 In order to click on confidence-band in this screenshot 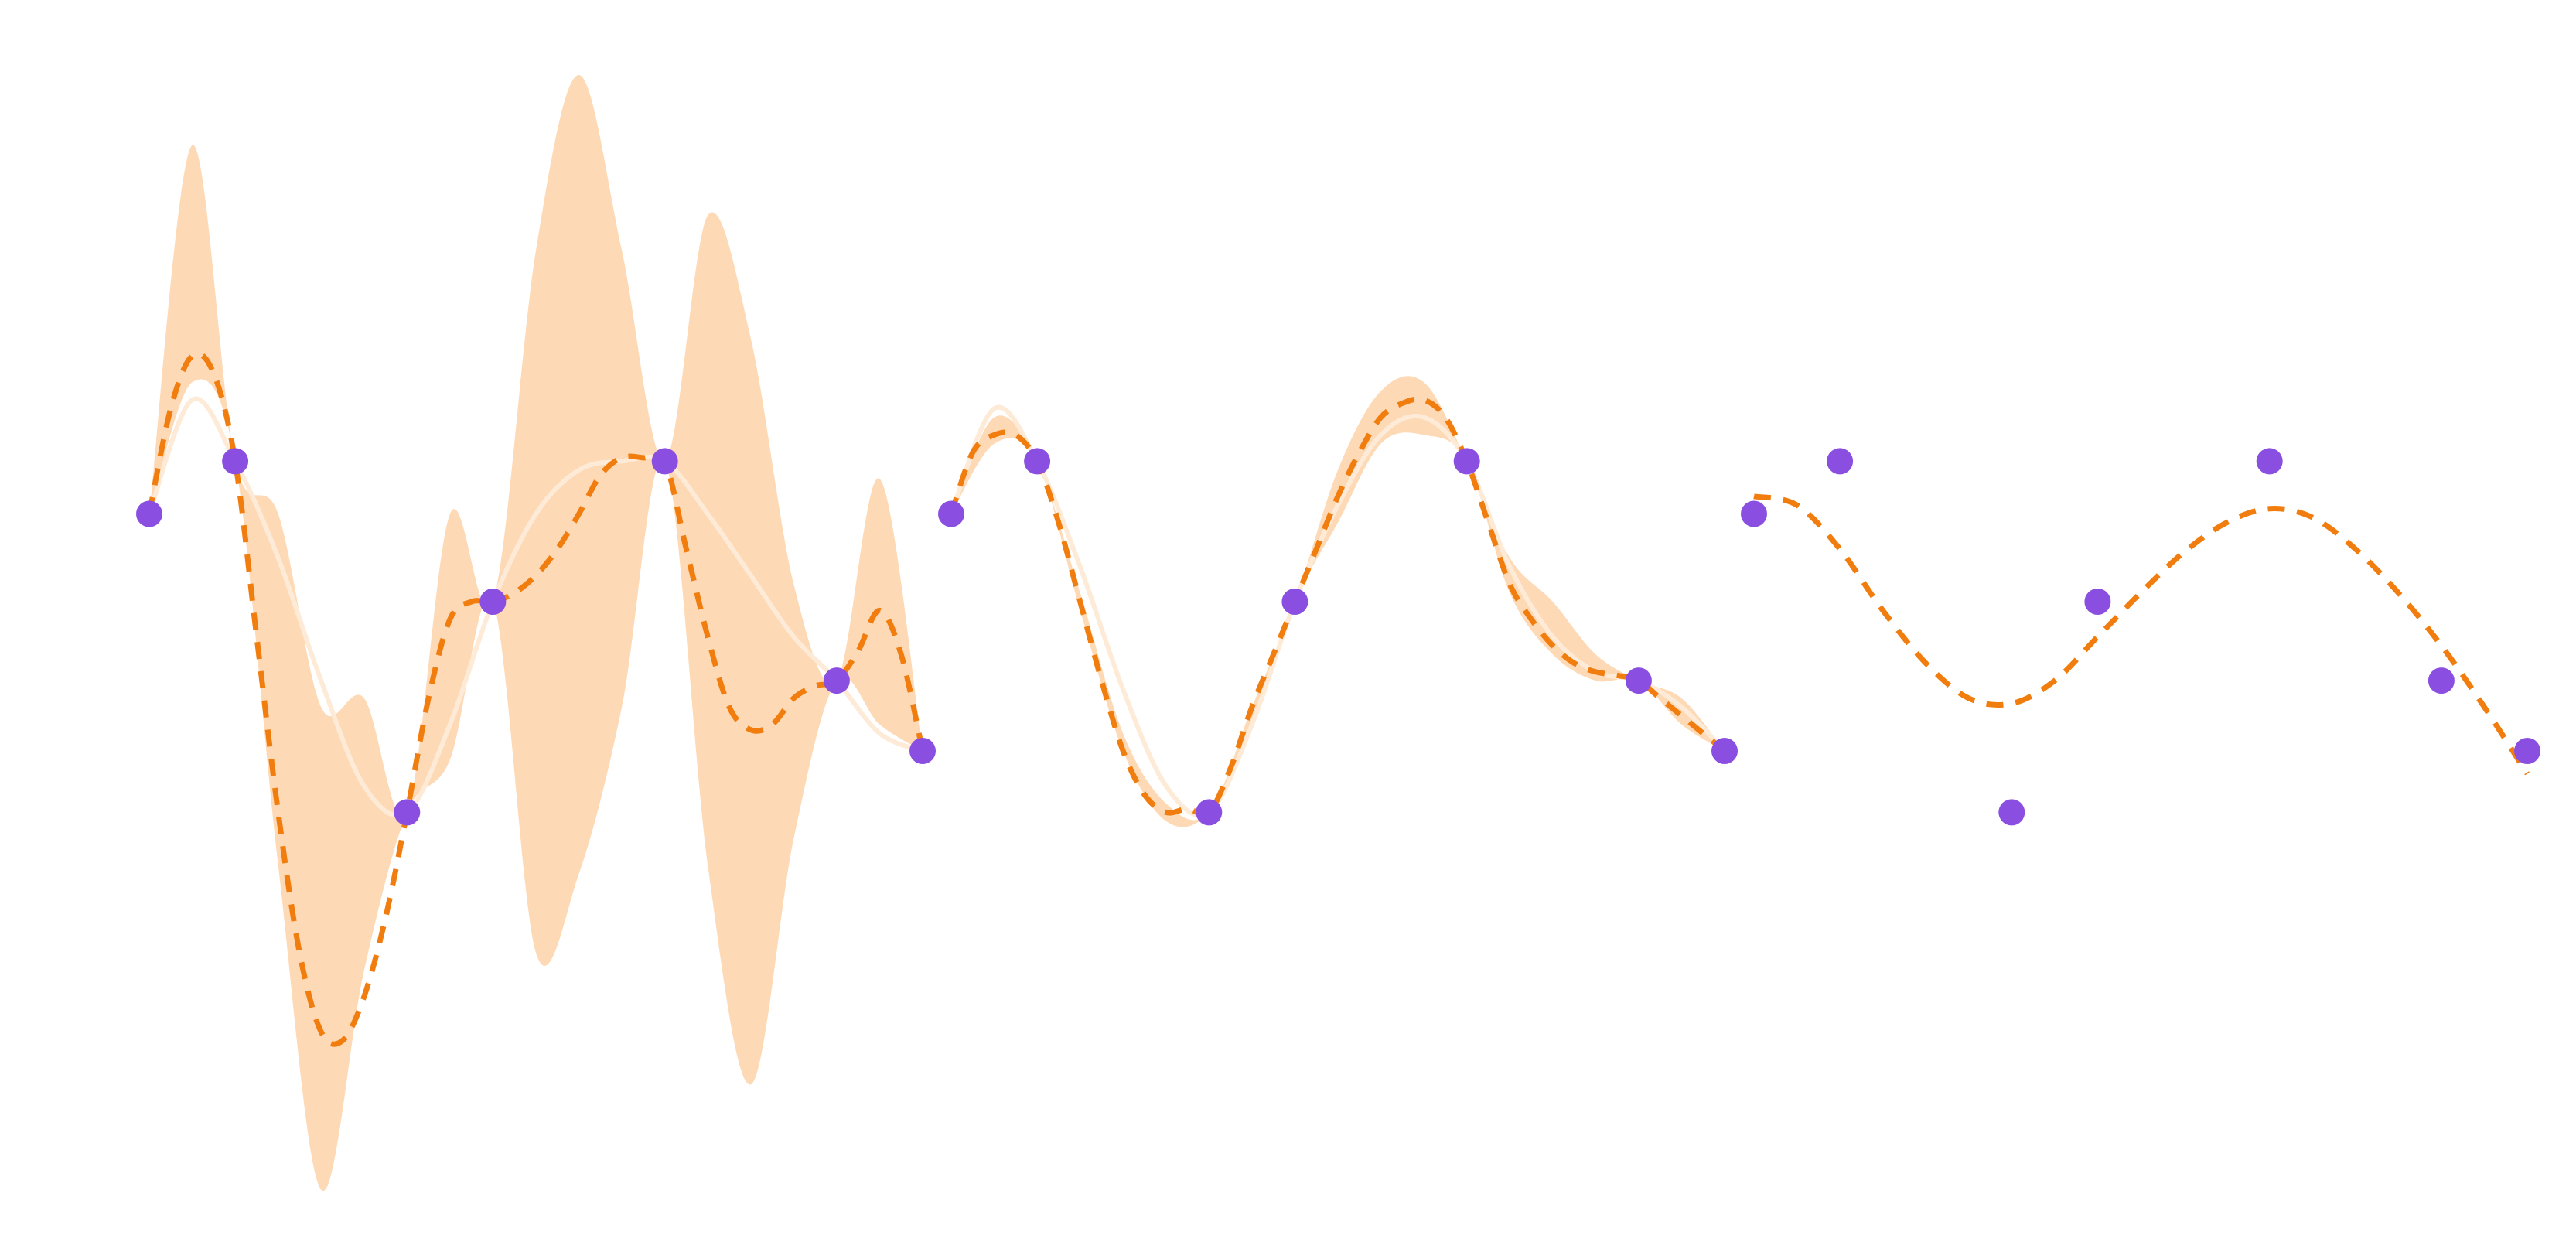, I will do `click(1338, 601)`.